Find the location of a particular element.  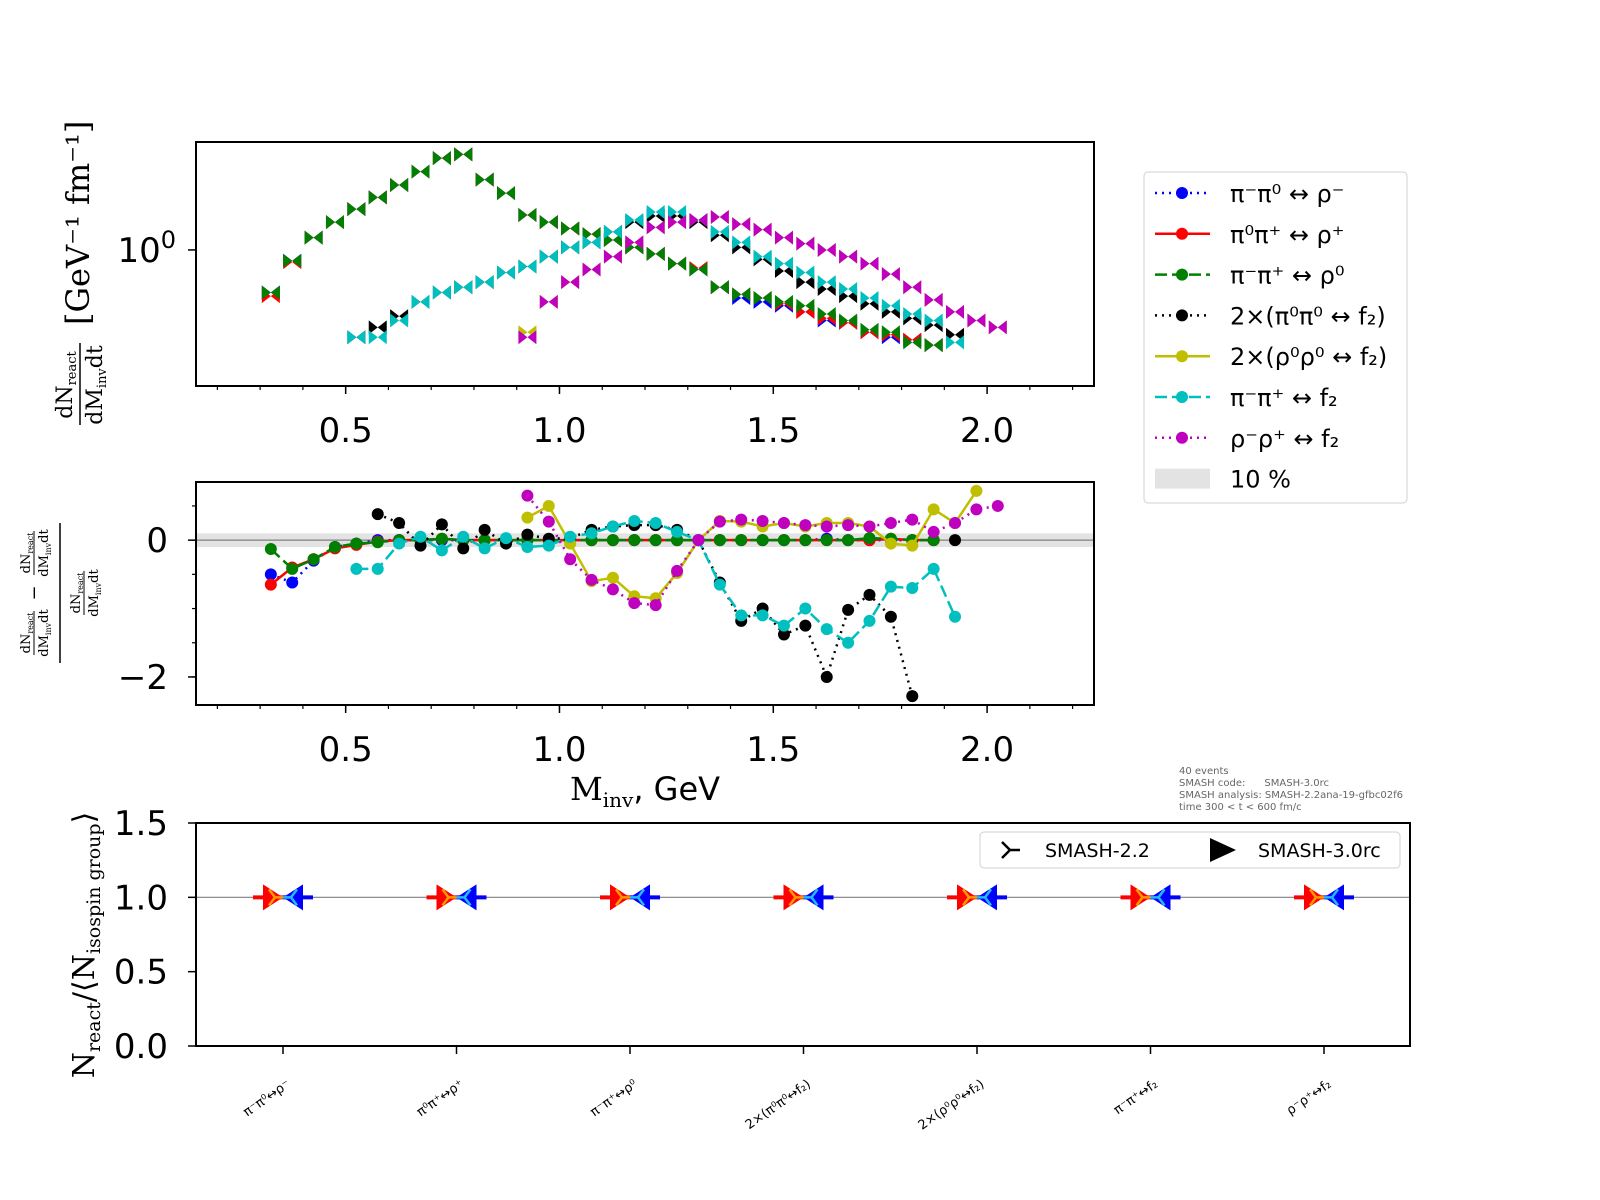

legend-entry: π⁻π⁰ ↔ ρ⁻ is located at coordinates (1249, 194).